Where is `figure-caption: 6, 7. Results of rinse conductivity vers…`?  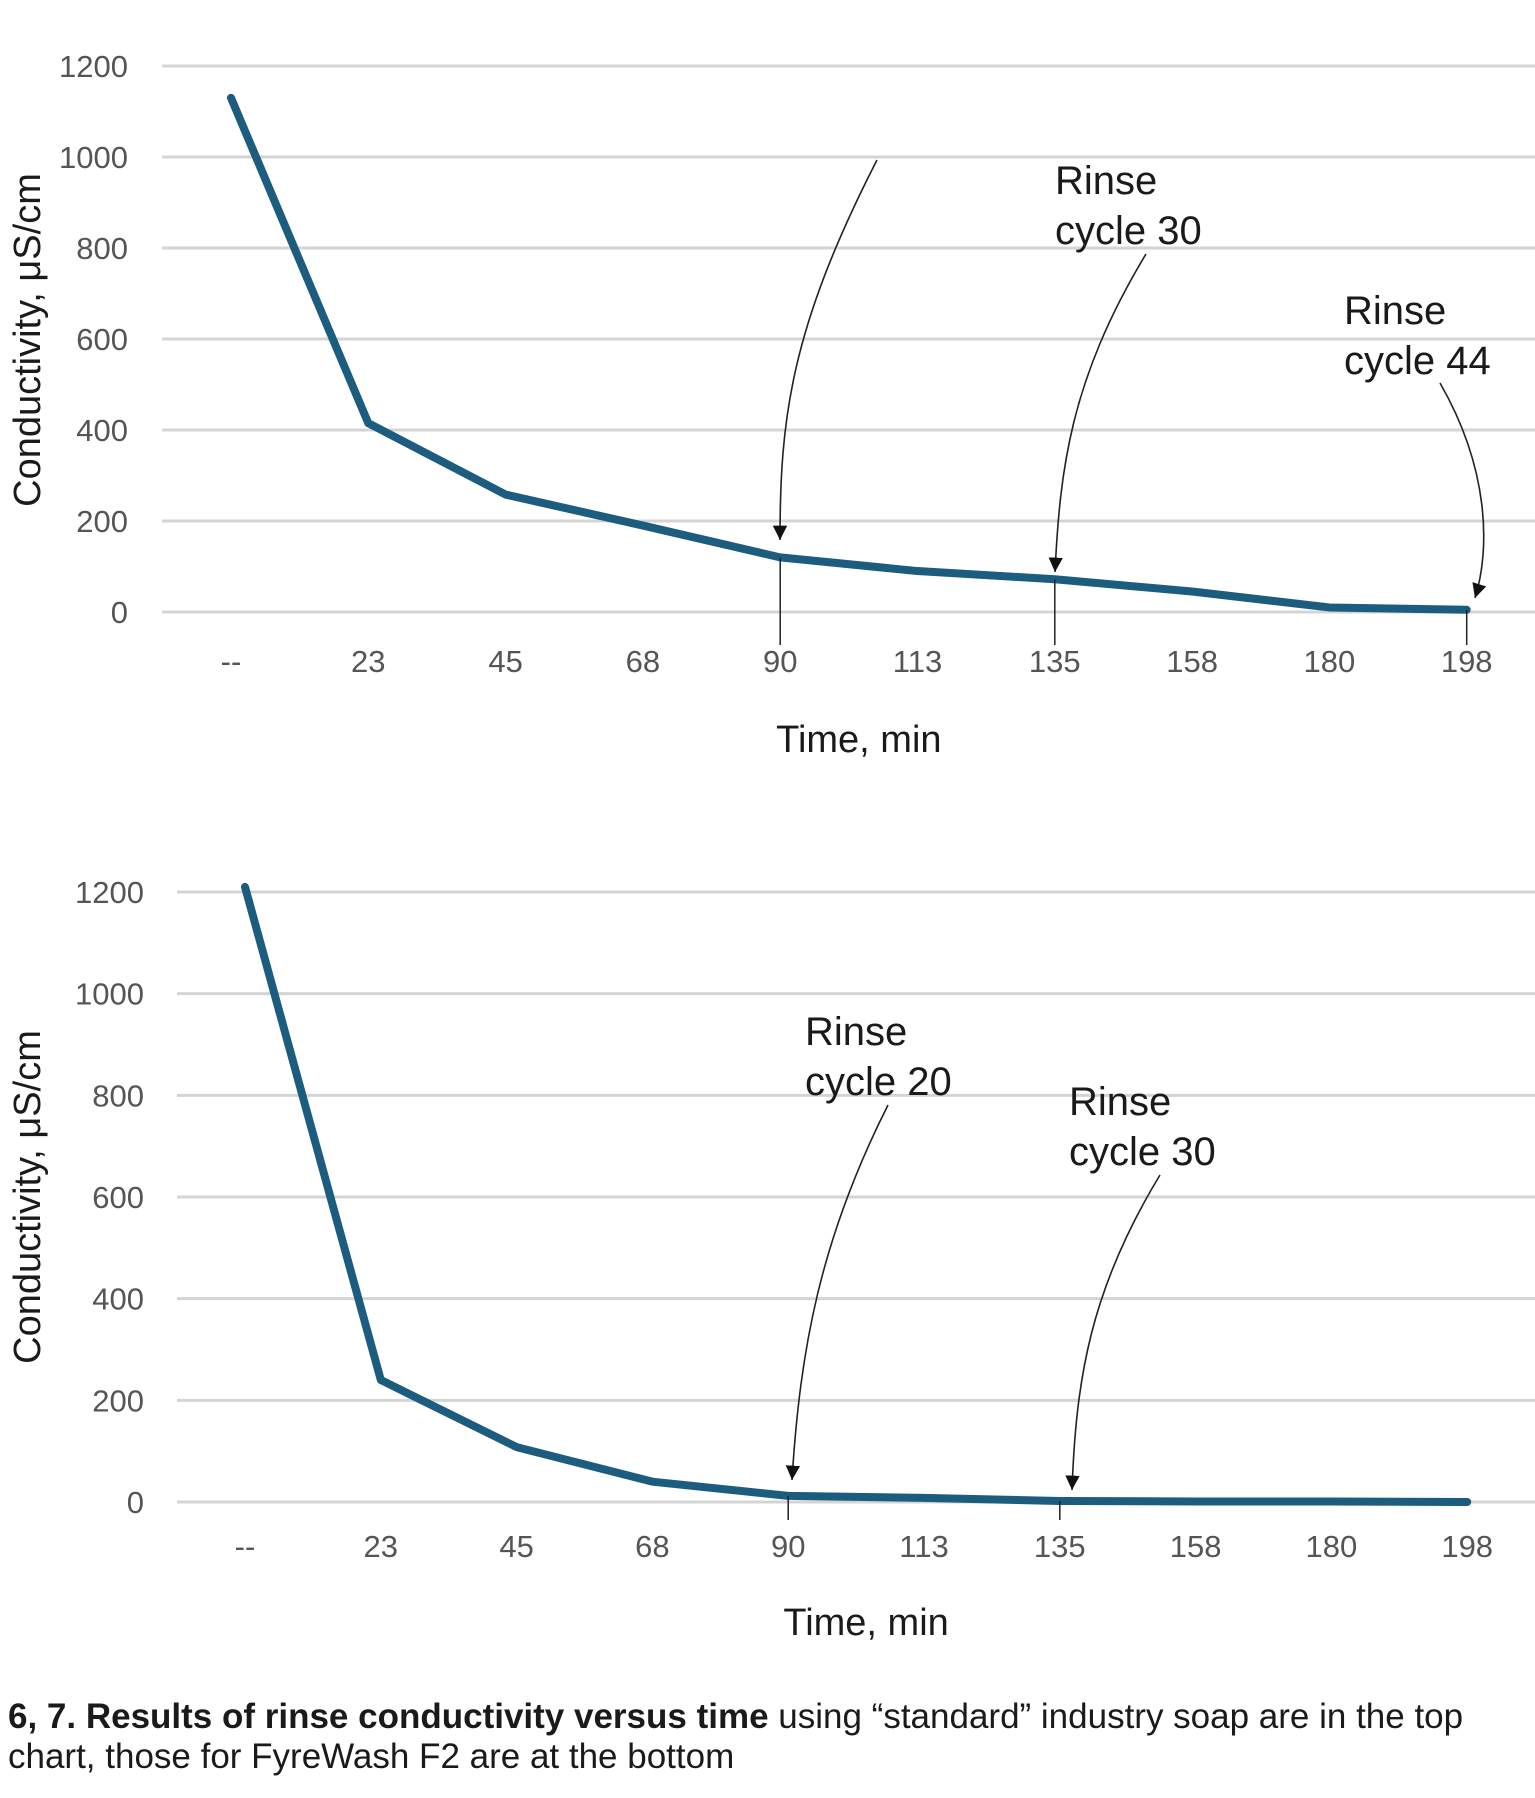 figure-caption: 6, 7. Results of rinse conductivity vers… is located at coordinates (758, 1737).